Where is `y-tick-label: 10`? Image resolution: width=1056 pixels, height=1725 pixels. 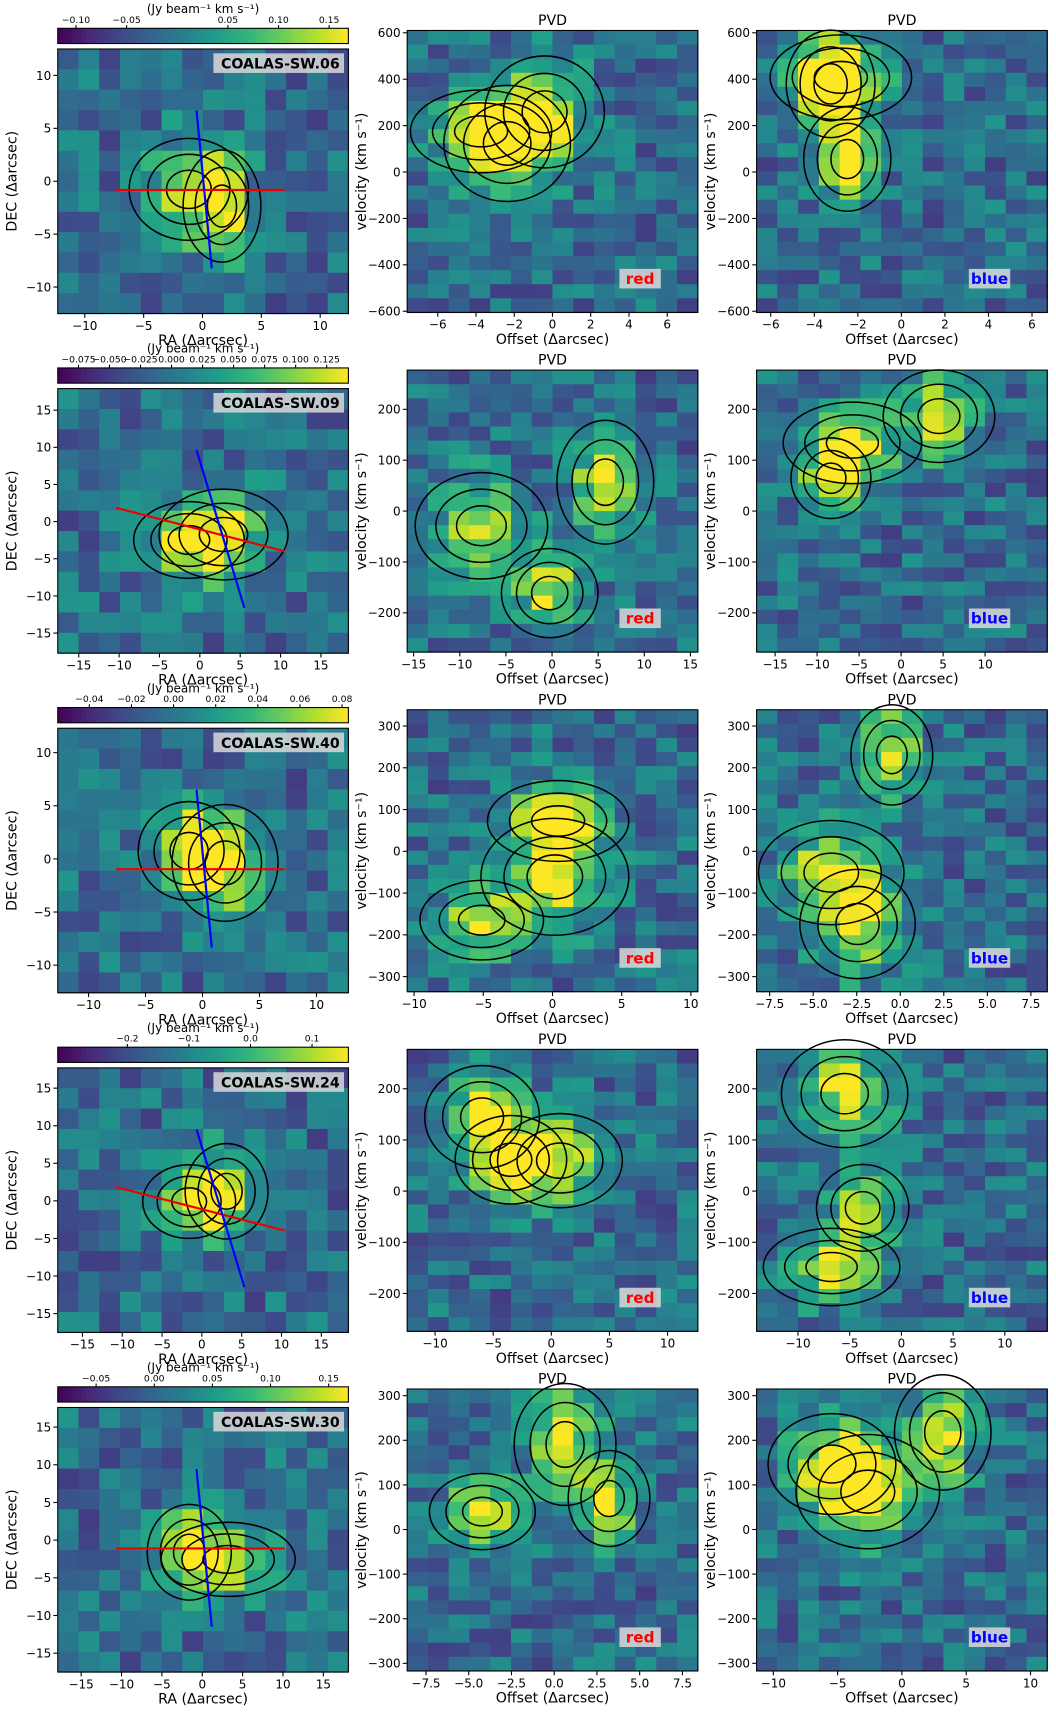
y-tick-label: 10 is located at coordinates (43, 1465).